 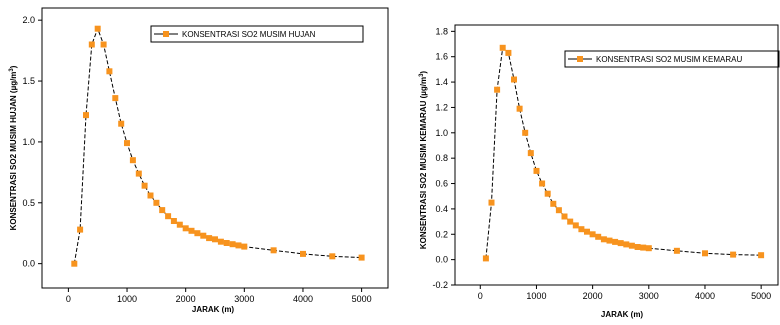 What do you see at coordinates (441, 234) in the screenshot?
I see `chart-right-ytick-label: 0.2` at bounding box center [441, 234].